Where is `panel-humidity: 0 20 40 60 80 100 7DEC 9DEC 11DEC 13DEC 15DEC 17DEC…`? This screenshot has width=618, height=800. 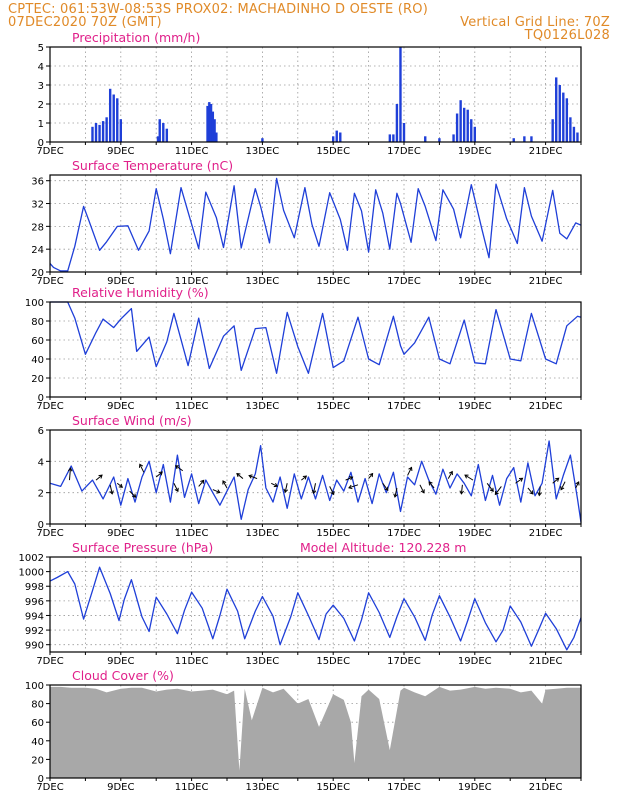
panel-humidity: 0 20 40 60 80 100 7DEC 9DEC 11DEC 13DEC 15DEC 17DEC… is located at coordinates (303, 348).